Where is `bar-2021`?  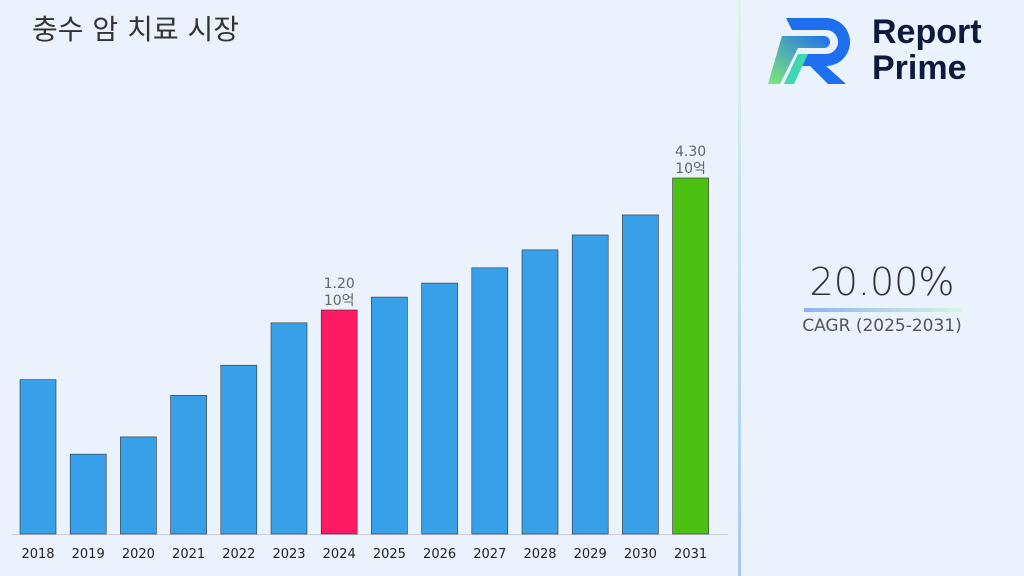
bar-2021 is located at coordinates (188, 465).